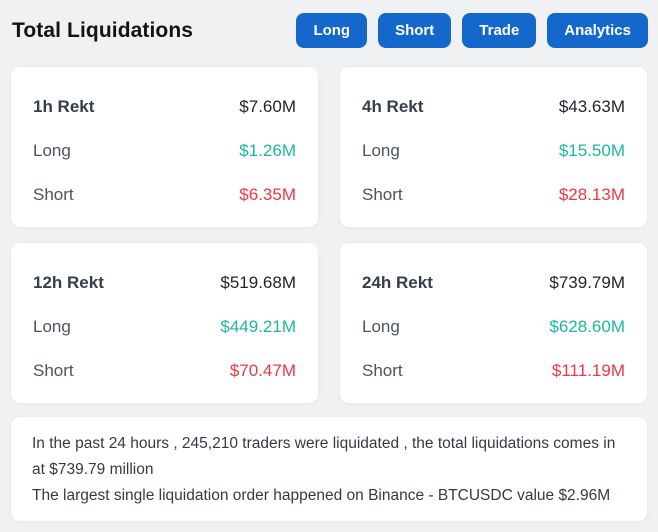 This screenshot has width=658, height=532. I want to click on short-value: $111.19M, so click(588, 370).